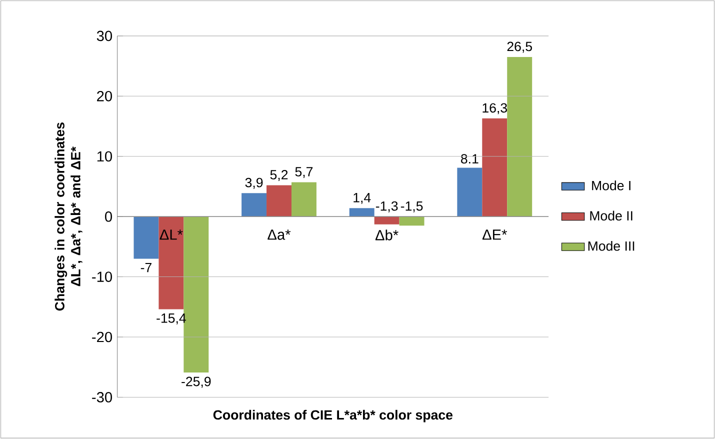 Image resolution: width=715 pixels, height=439 pixels. What do you see at coordinates (104, 156) in the screenshot?
I see `y-tick-label: 10` at bounding box center [104, 156].